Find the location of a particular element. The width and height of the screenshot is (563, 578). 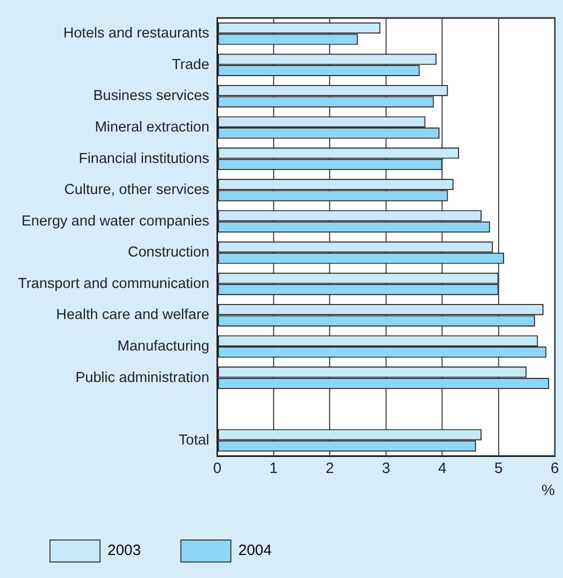

y-tick-label: Hotels and restaurants is located at coordinates (136, 34).